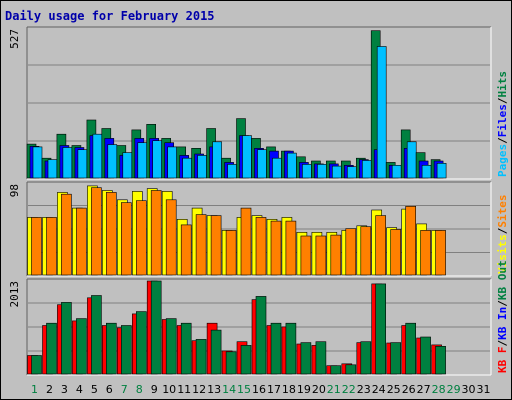  What do you see at coordinates (169, 389) in the screenshot?
I see `x-tick-label: 10` at bounding box center [169, 389].